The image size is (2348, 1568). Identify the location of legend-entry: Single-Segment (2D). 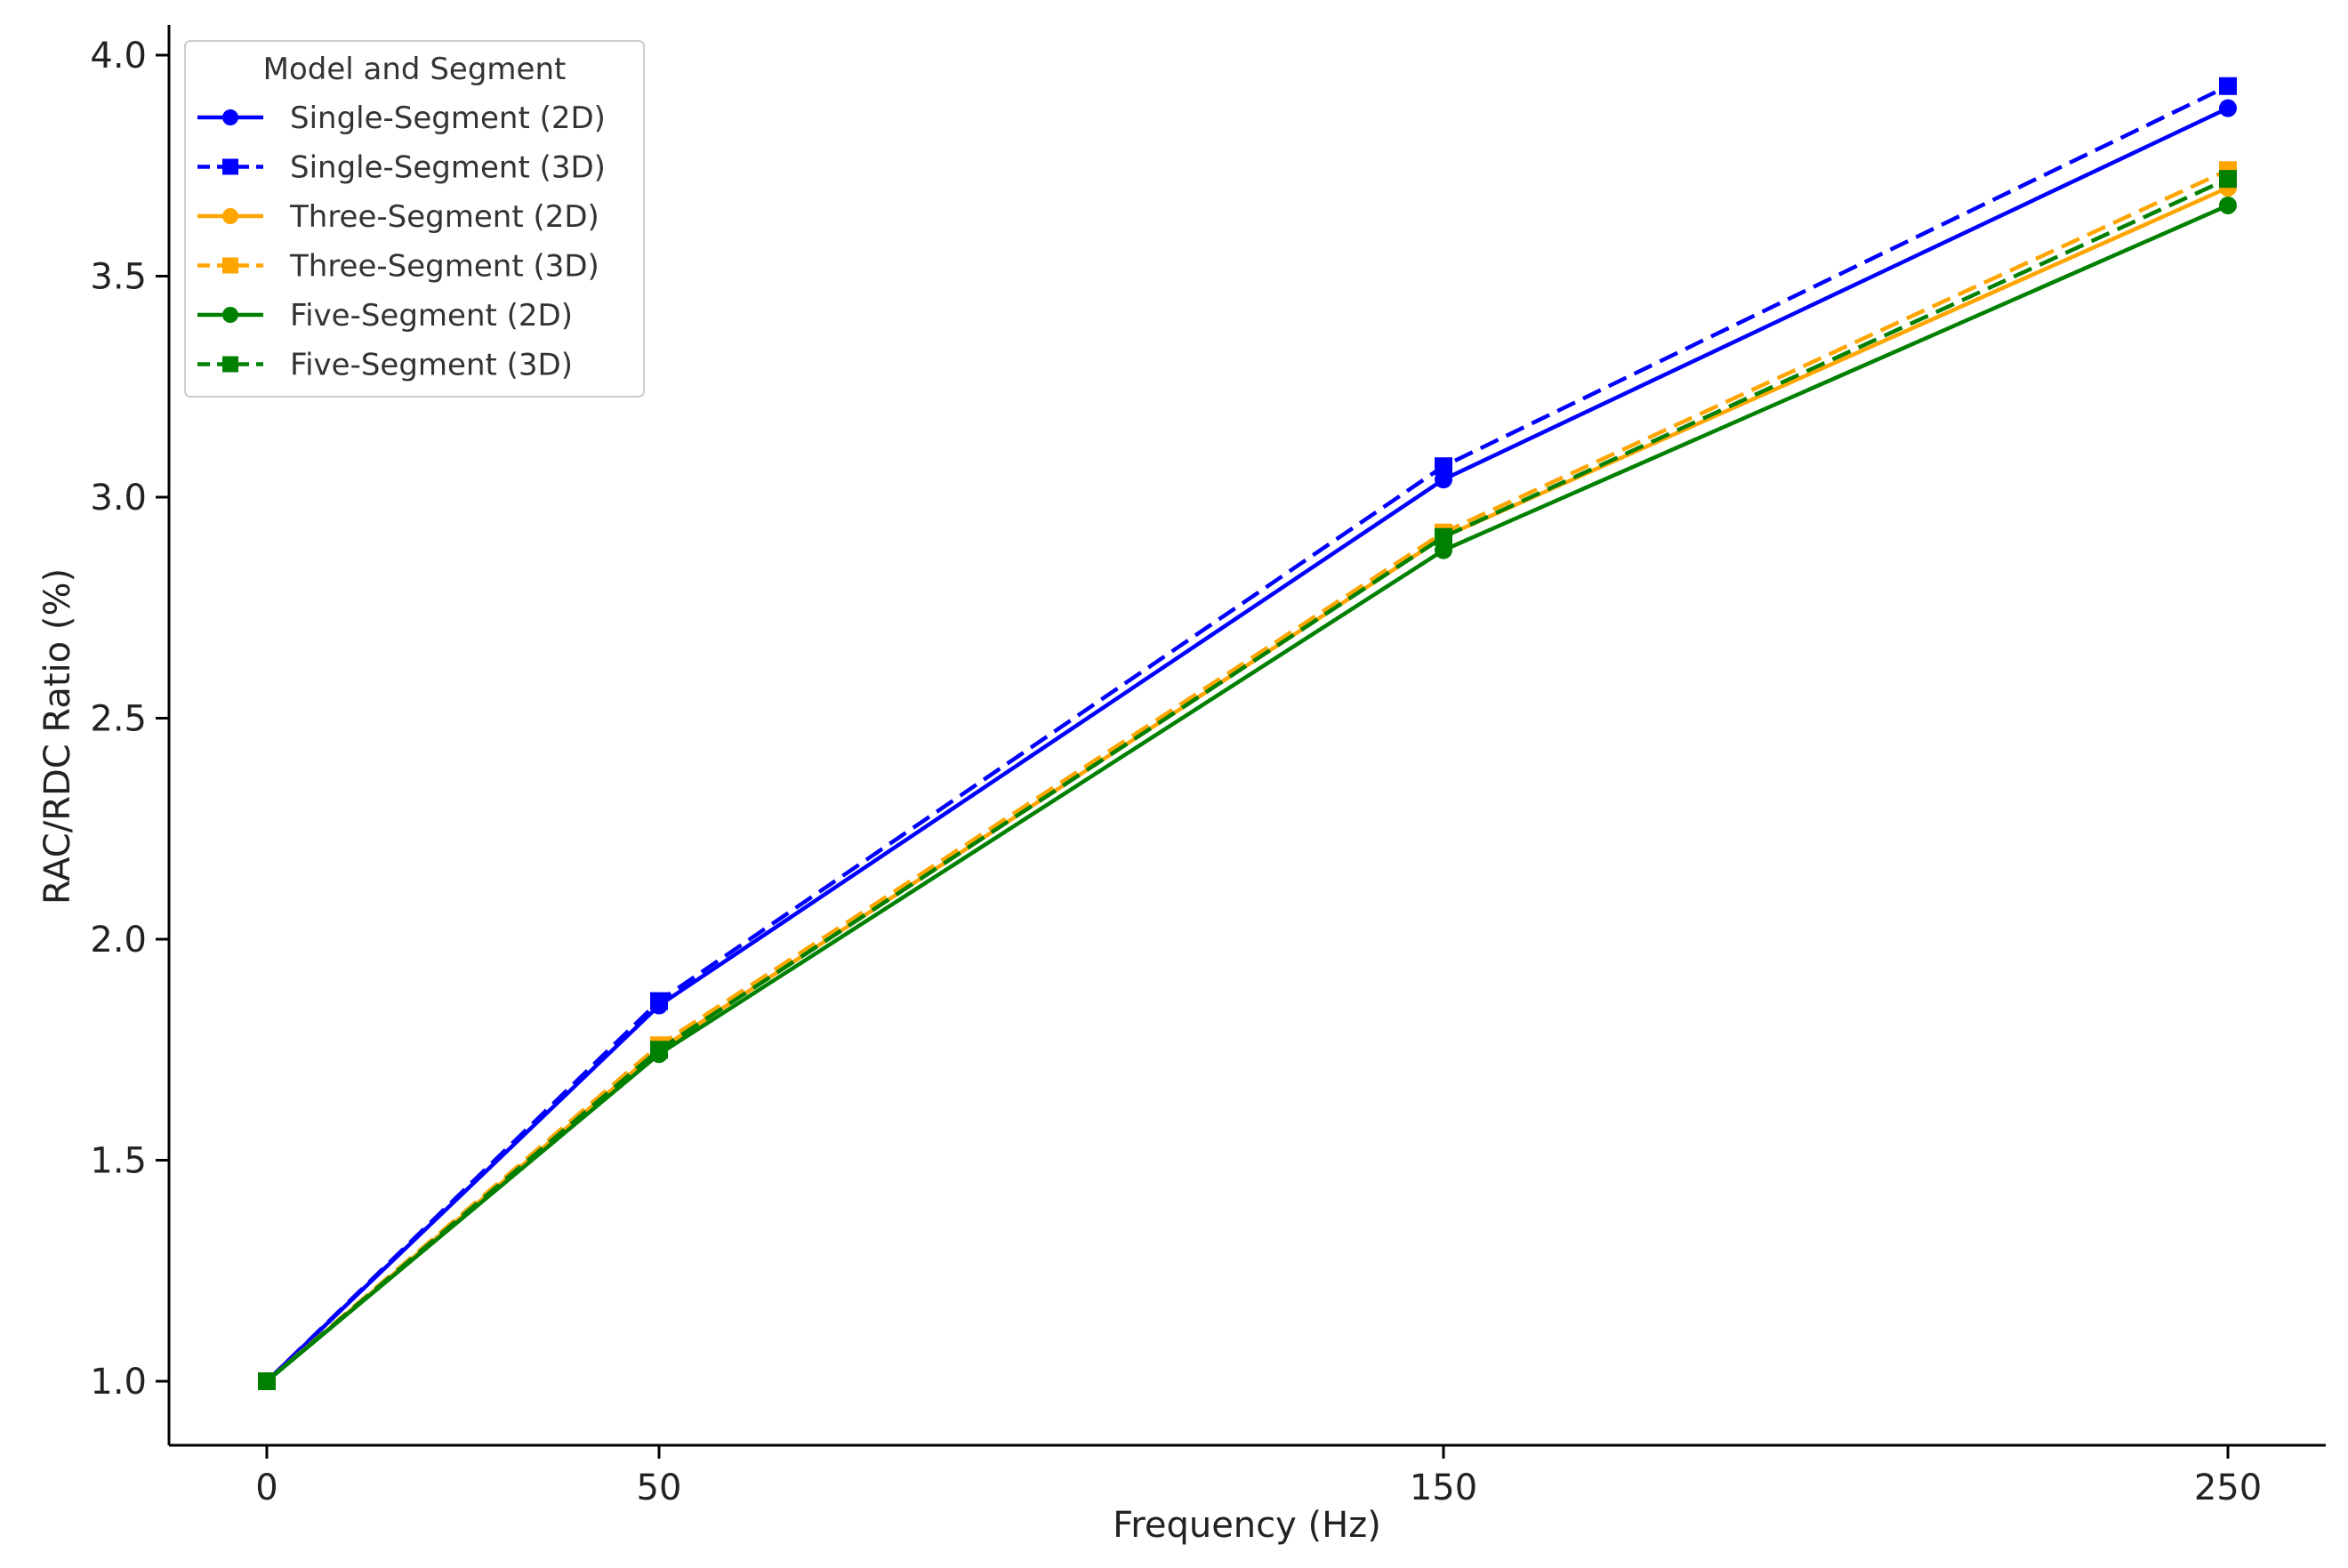
(401, 118).